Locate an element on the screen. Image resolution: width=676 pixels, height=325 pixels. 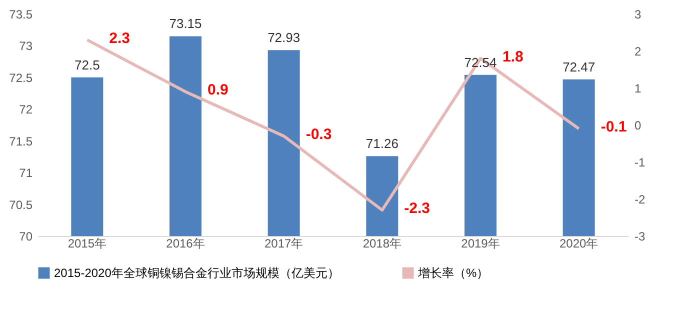
x-tick-label: 2018年 is located at coordinates (382, 243).